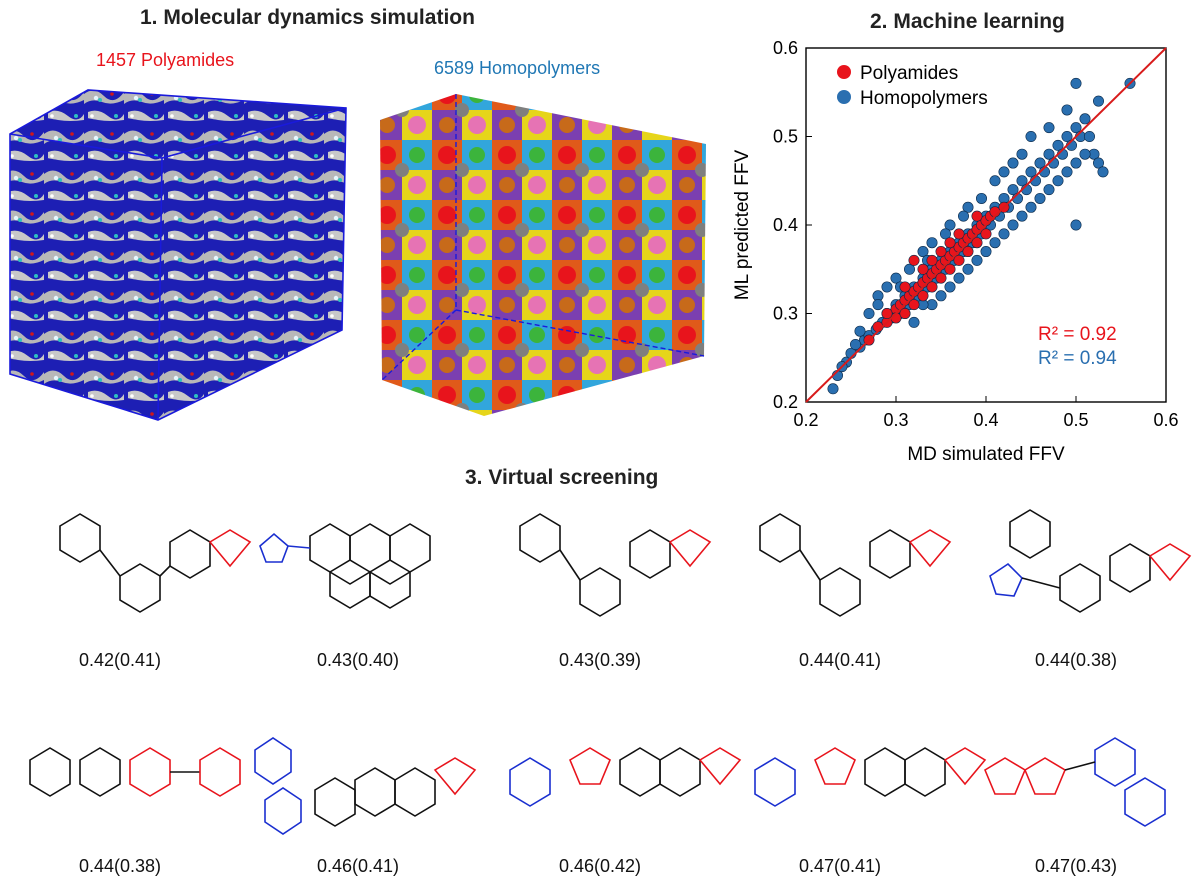 This screenshot has height=886, width=1194. What do you see at coordinates (307, 17) in the screenshot?
I see `md-section-title: 1. Molecular dynamics simulation` at bounding box center [307, 17].